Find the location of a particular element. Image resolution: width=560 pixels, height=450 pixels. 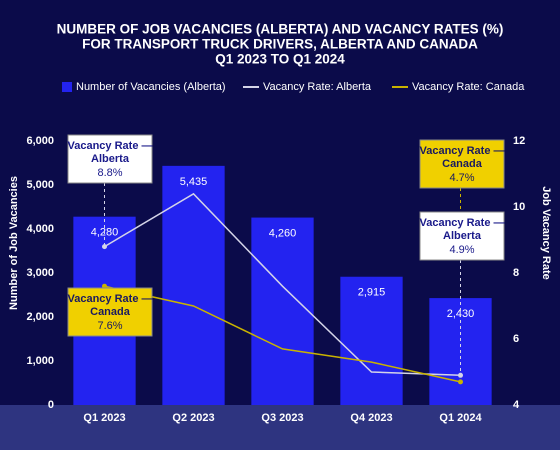

y2-tick-label: 8 is located at coordinates (516, 273).